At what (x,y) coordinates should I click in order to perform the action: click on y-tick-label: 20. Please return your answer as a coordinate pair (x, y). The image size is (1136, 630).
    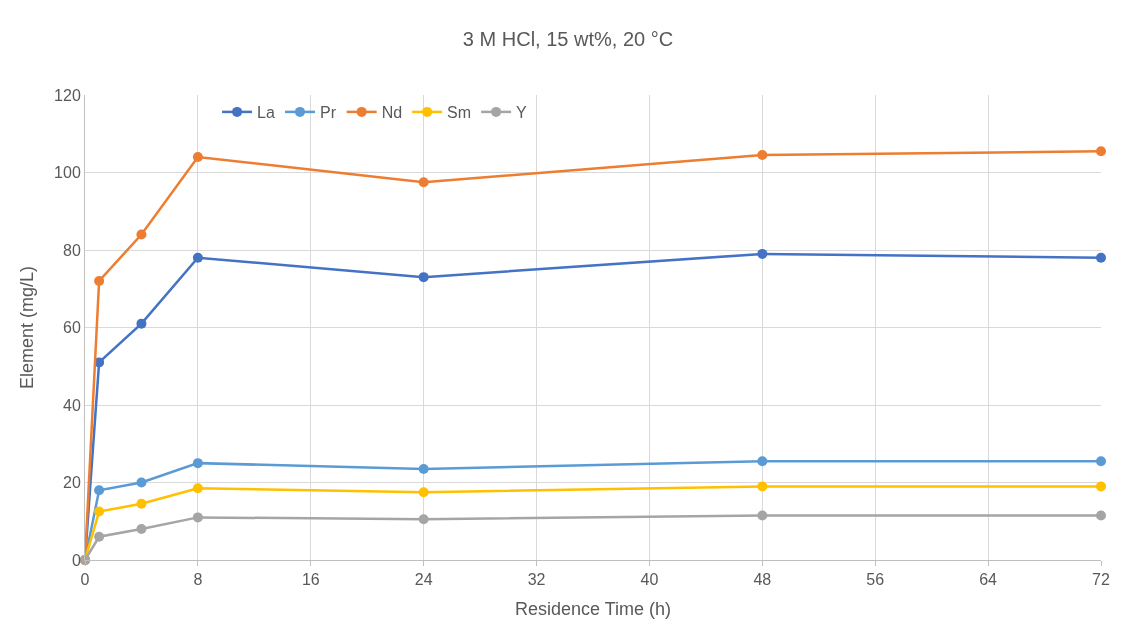
    Looking at the image, I should click on (72, 483).